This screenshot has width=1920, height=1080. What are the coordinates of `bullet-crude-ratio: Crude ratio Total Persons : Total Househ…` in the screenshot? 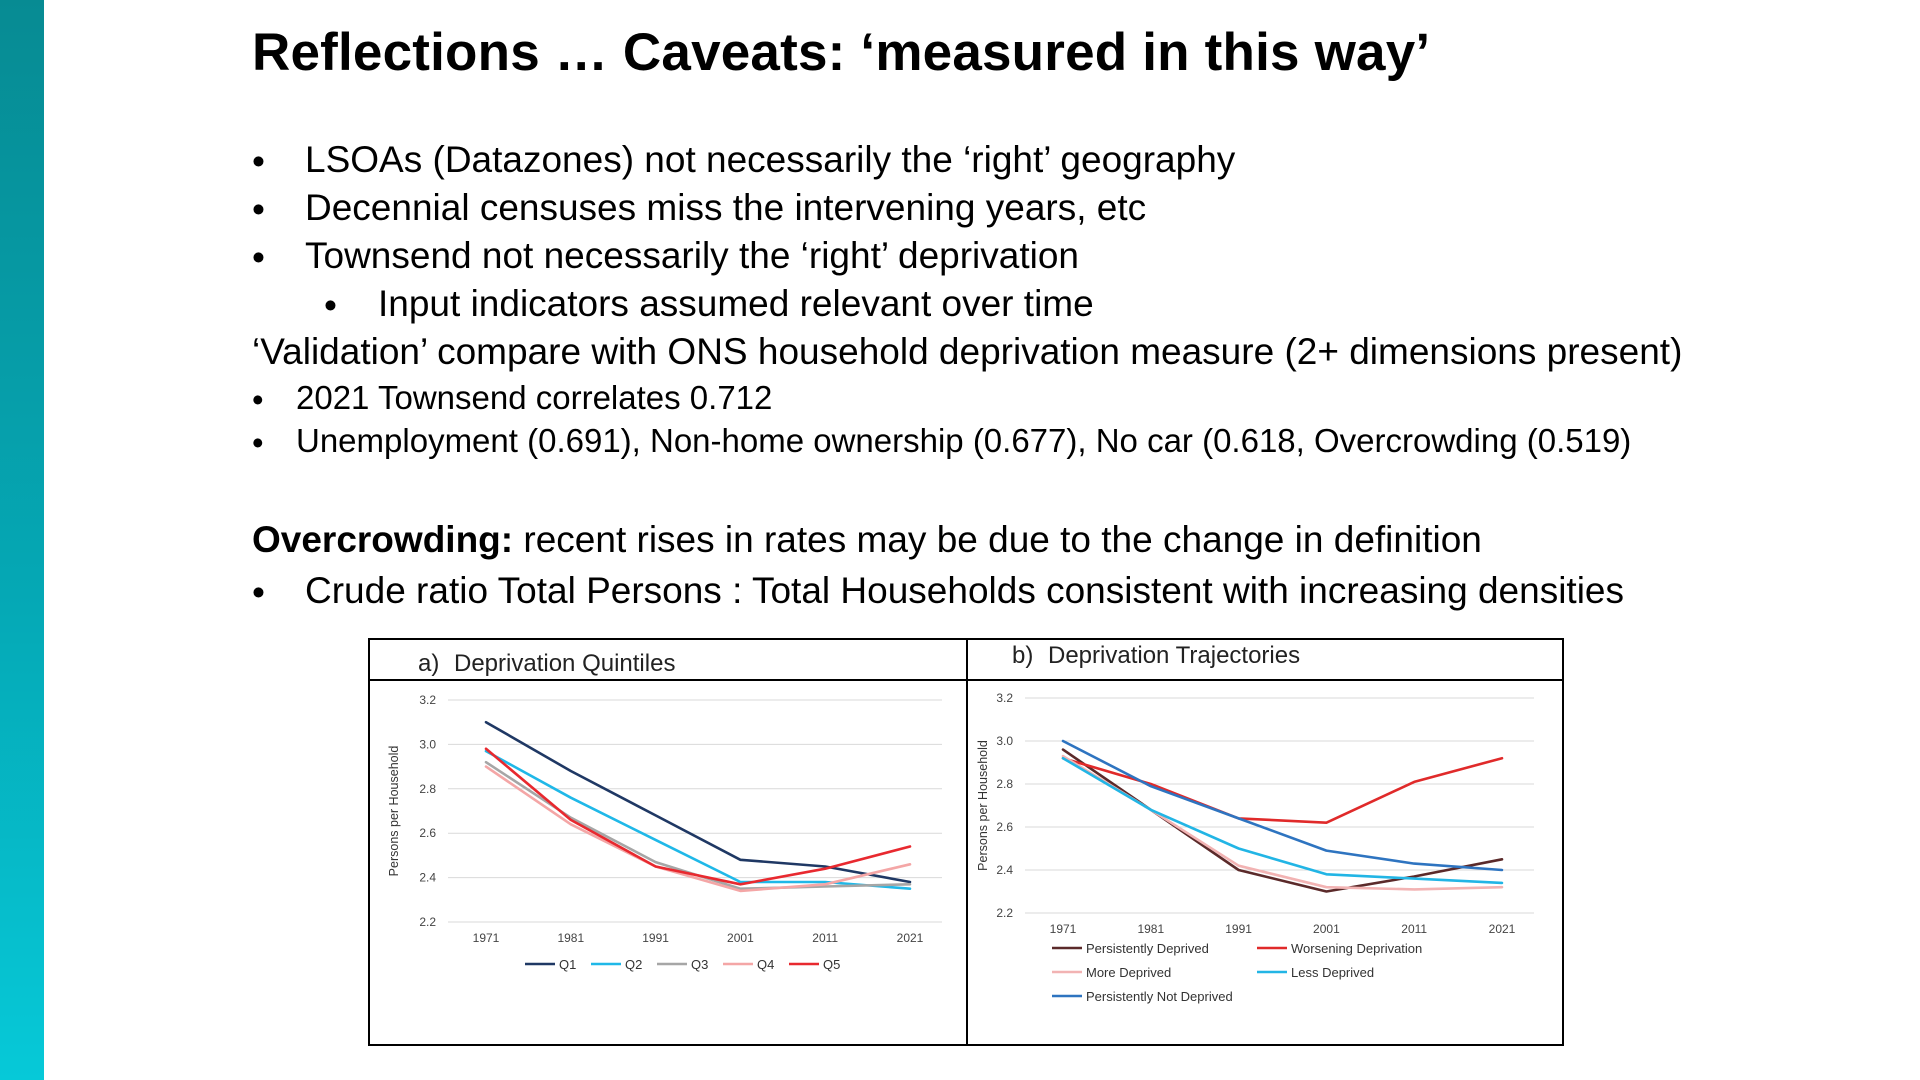 It's located at (965, 590).